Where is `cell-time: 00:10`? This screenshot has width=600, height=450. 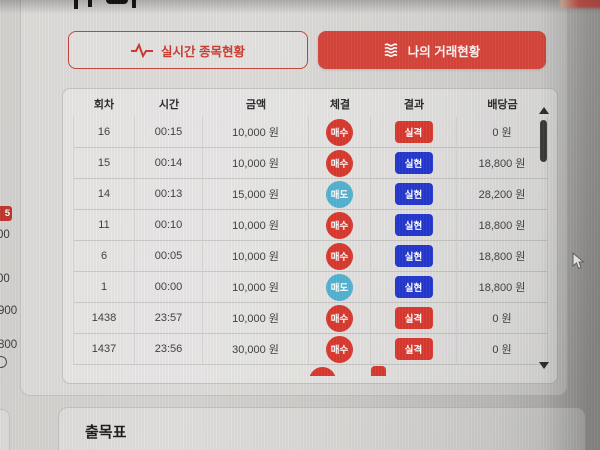 cell-time: 00:10 is located at coordinates (169, 225).